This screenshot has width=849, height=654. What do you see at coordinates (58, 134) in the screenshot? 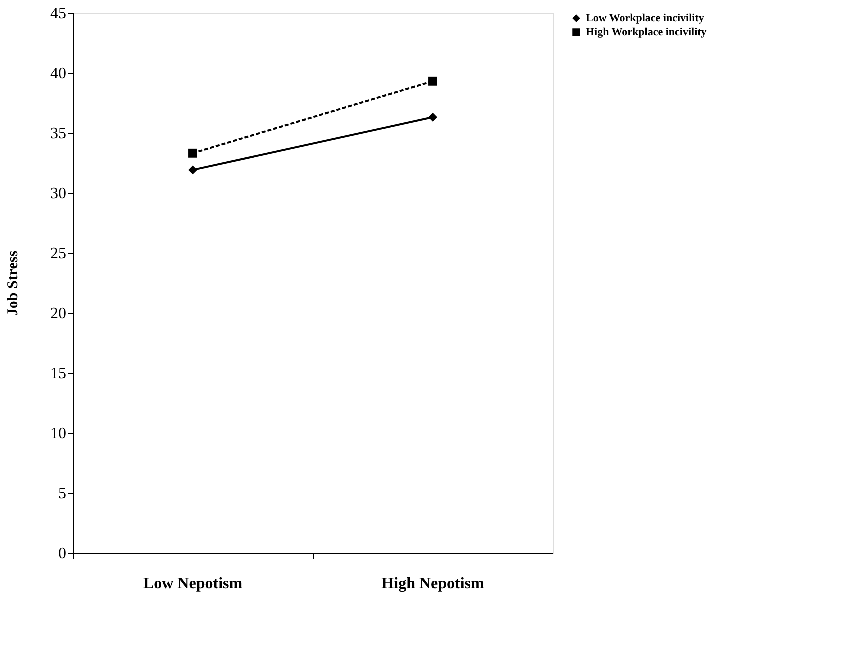
I see `y-tick-label: 35` at bounding box center [58, 134].